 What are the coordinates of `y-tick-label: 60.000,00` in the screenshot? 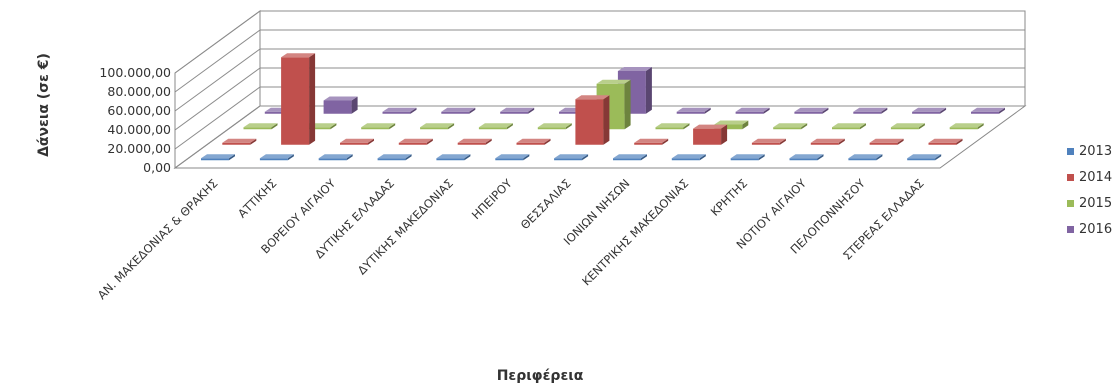 It's located at (139, 110).